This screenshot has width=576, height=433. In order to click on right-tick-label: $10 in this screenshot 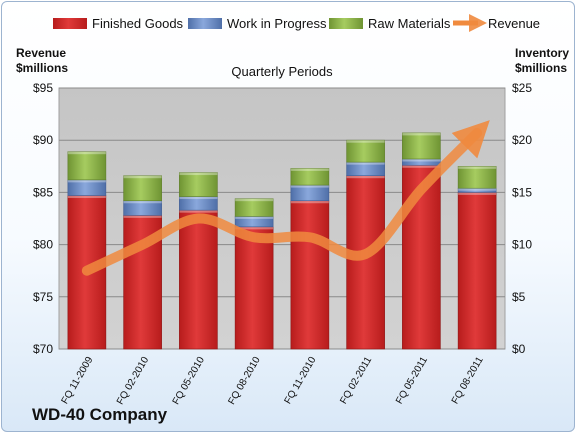, I will do `click(522, 245)`.